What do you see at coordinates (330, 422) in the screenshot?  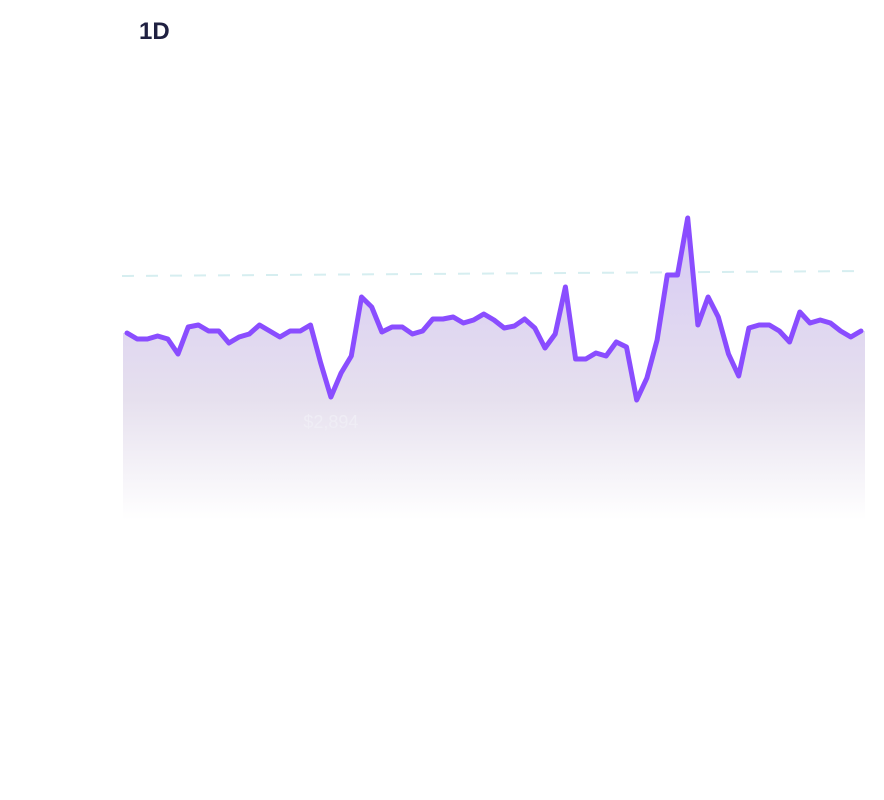 I see `min-price-label: $2,894` at bounding box center [330, 422].